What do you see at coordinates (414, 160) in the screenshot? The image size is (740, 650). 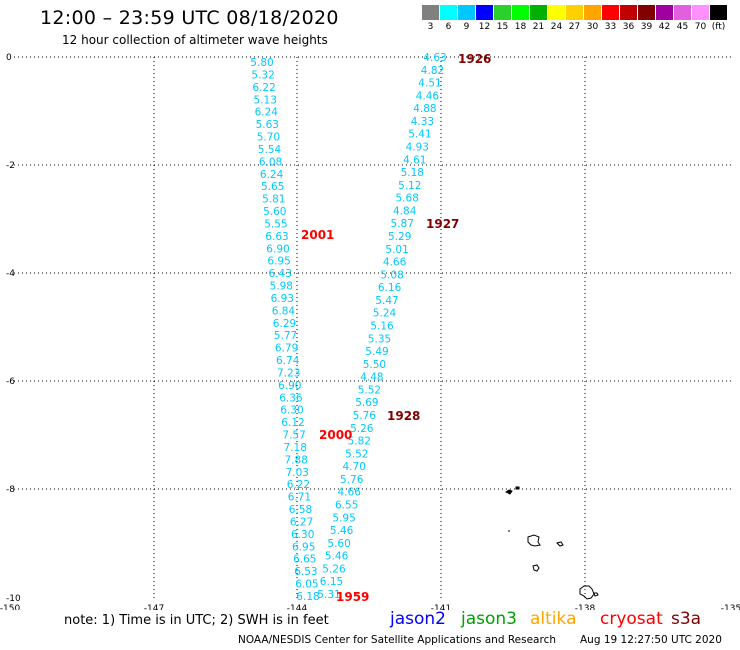 I see `swh-value: 4.61` at bounding box center [414, 160].